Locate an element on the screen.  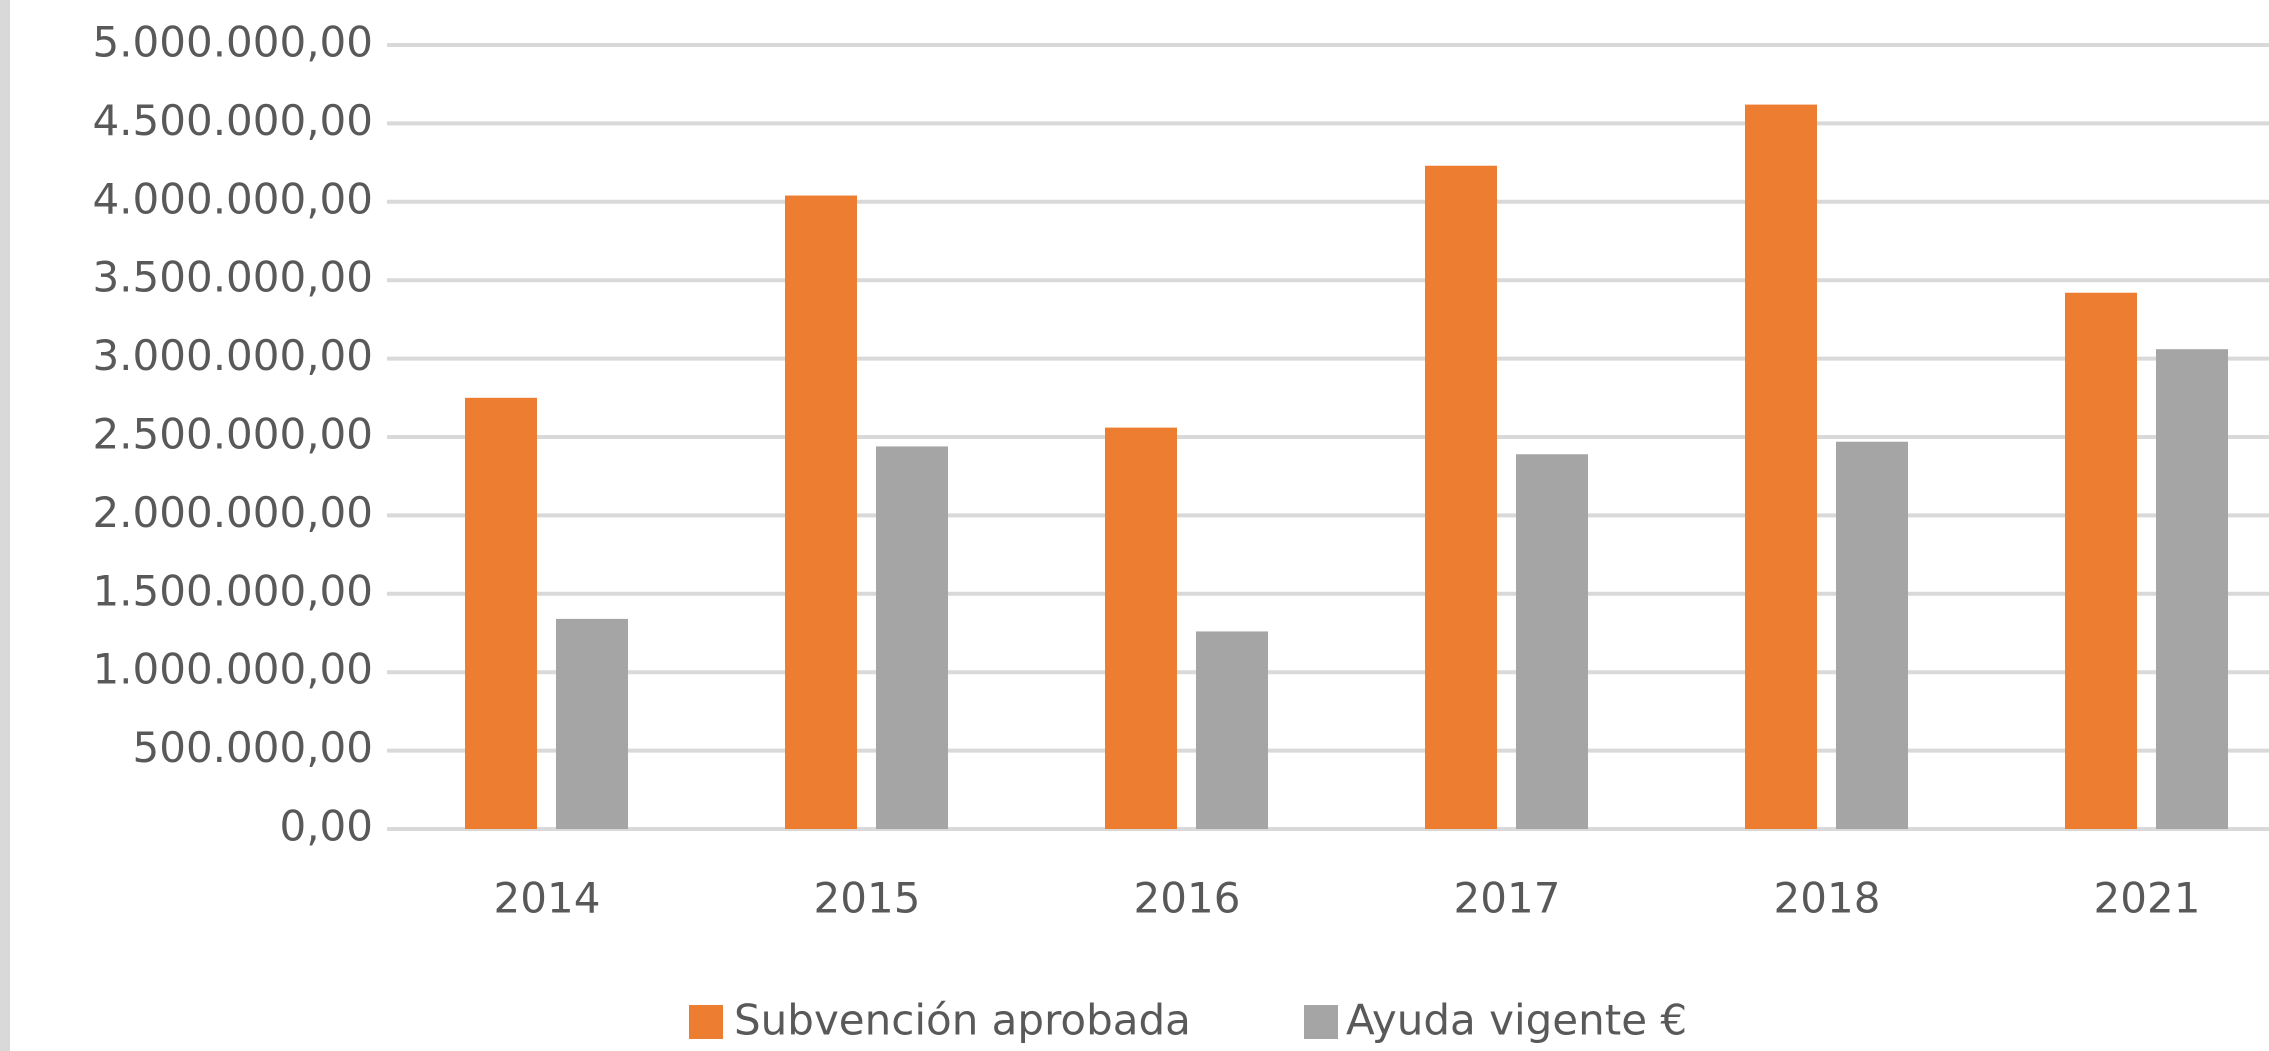
x-tick-label: 2014 is located at coordinates (547, 898).